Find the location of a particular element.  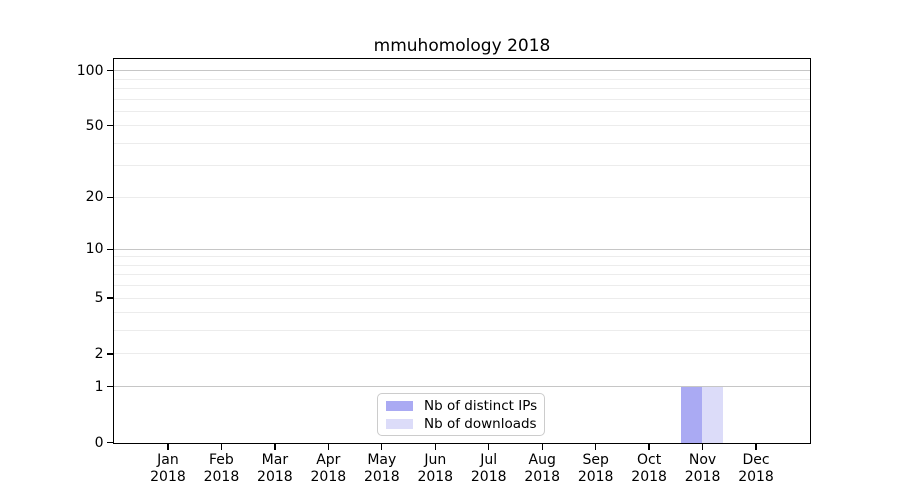

x-axis-tick-label: Dec 2018 is located at coordinates (756, 469).